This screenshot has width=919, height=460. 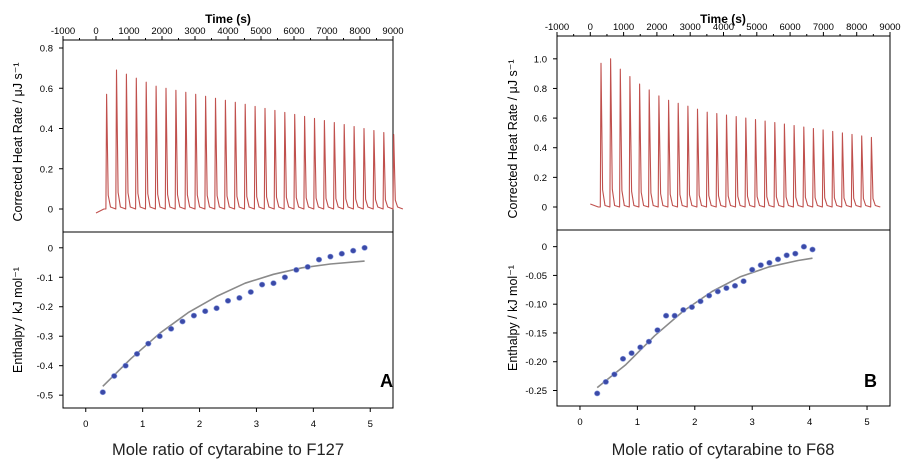 What do you see at coordinates (704, 323) in the screenshot?
I see `panel-b-fit-line` at bounding box center [704, 323].